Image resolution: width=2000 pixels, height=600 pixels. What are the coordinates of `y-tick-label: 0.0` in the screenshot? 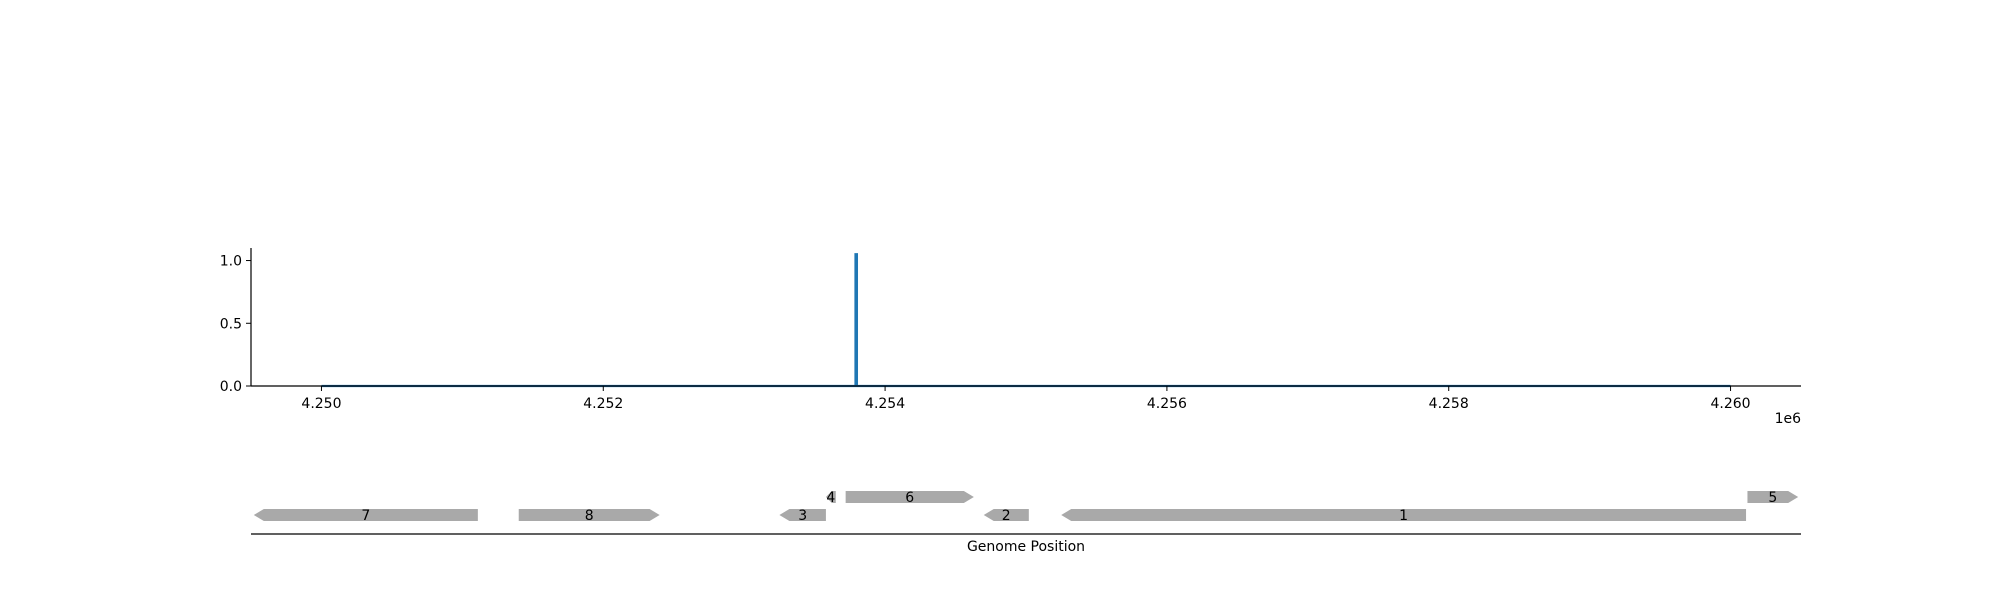 It's located at (231, 387).